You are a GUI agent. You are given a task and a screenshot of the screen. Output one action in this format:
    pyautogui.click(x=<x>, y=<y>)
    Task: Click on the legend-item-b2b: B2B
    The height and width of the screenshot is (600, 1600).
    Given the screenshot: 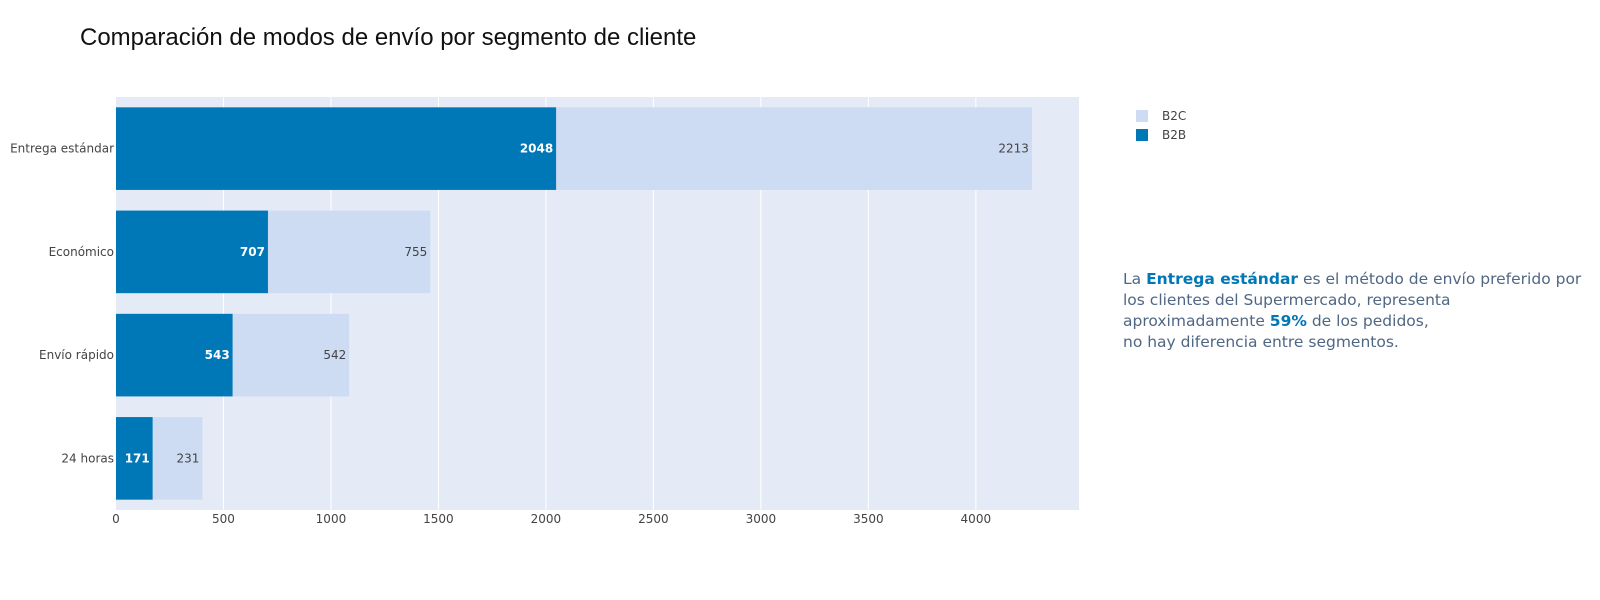 What is the action you would take?
    pyautogui.click(x=1161, y=134)
    